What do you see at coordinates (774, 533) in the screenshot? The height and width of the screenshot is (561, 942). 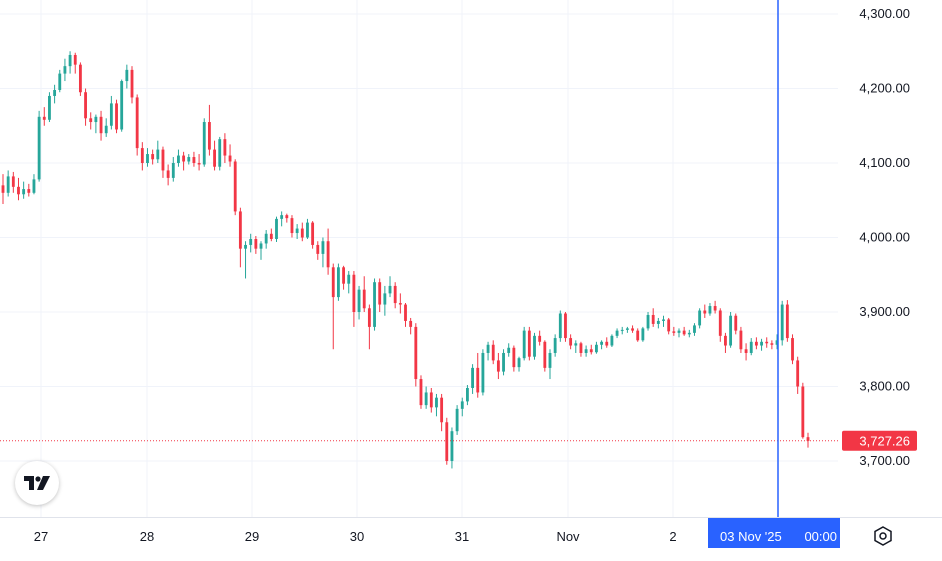 I see `crosshair-date-badge` at bounding box center [774, 533].